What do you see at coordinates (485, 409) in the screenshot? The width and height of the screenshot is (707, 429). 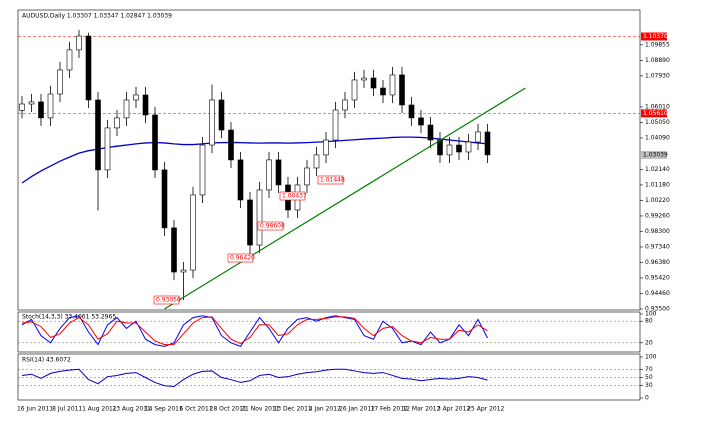 I see `x-tick-label: 25 Apr 2012` at bounding box center [485, 409].